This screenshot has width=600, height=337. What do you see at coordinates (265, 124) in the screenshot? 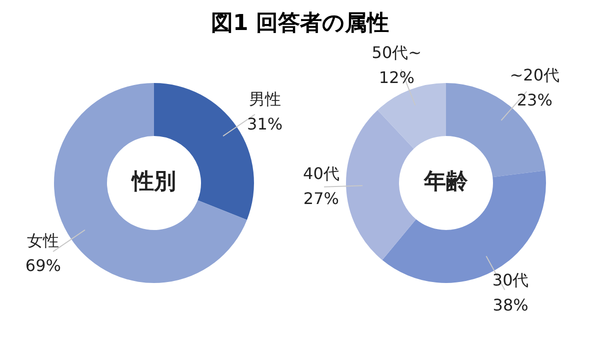
I see `data-label: 31%` at bounding box center [265, 124].